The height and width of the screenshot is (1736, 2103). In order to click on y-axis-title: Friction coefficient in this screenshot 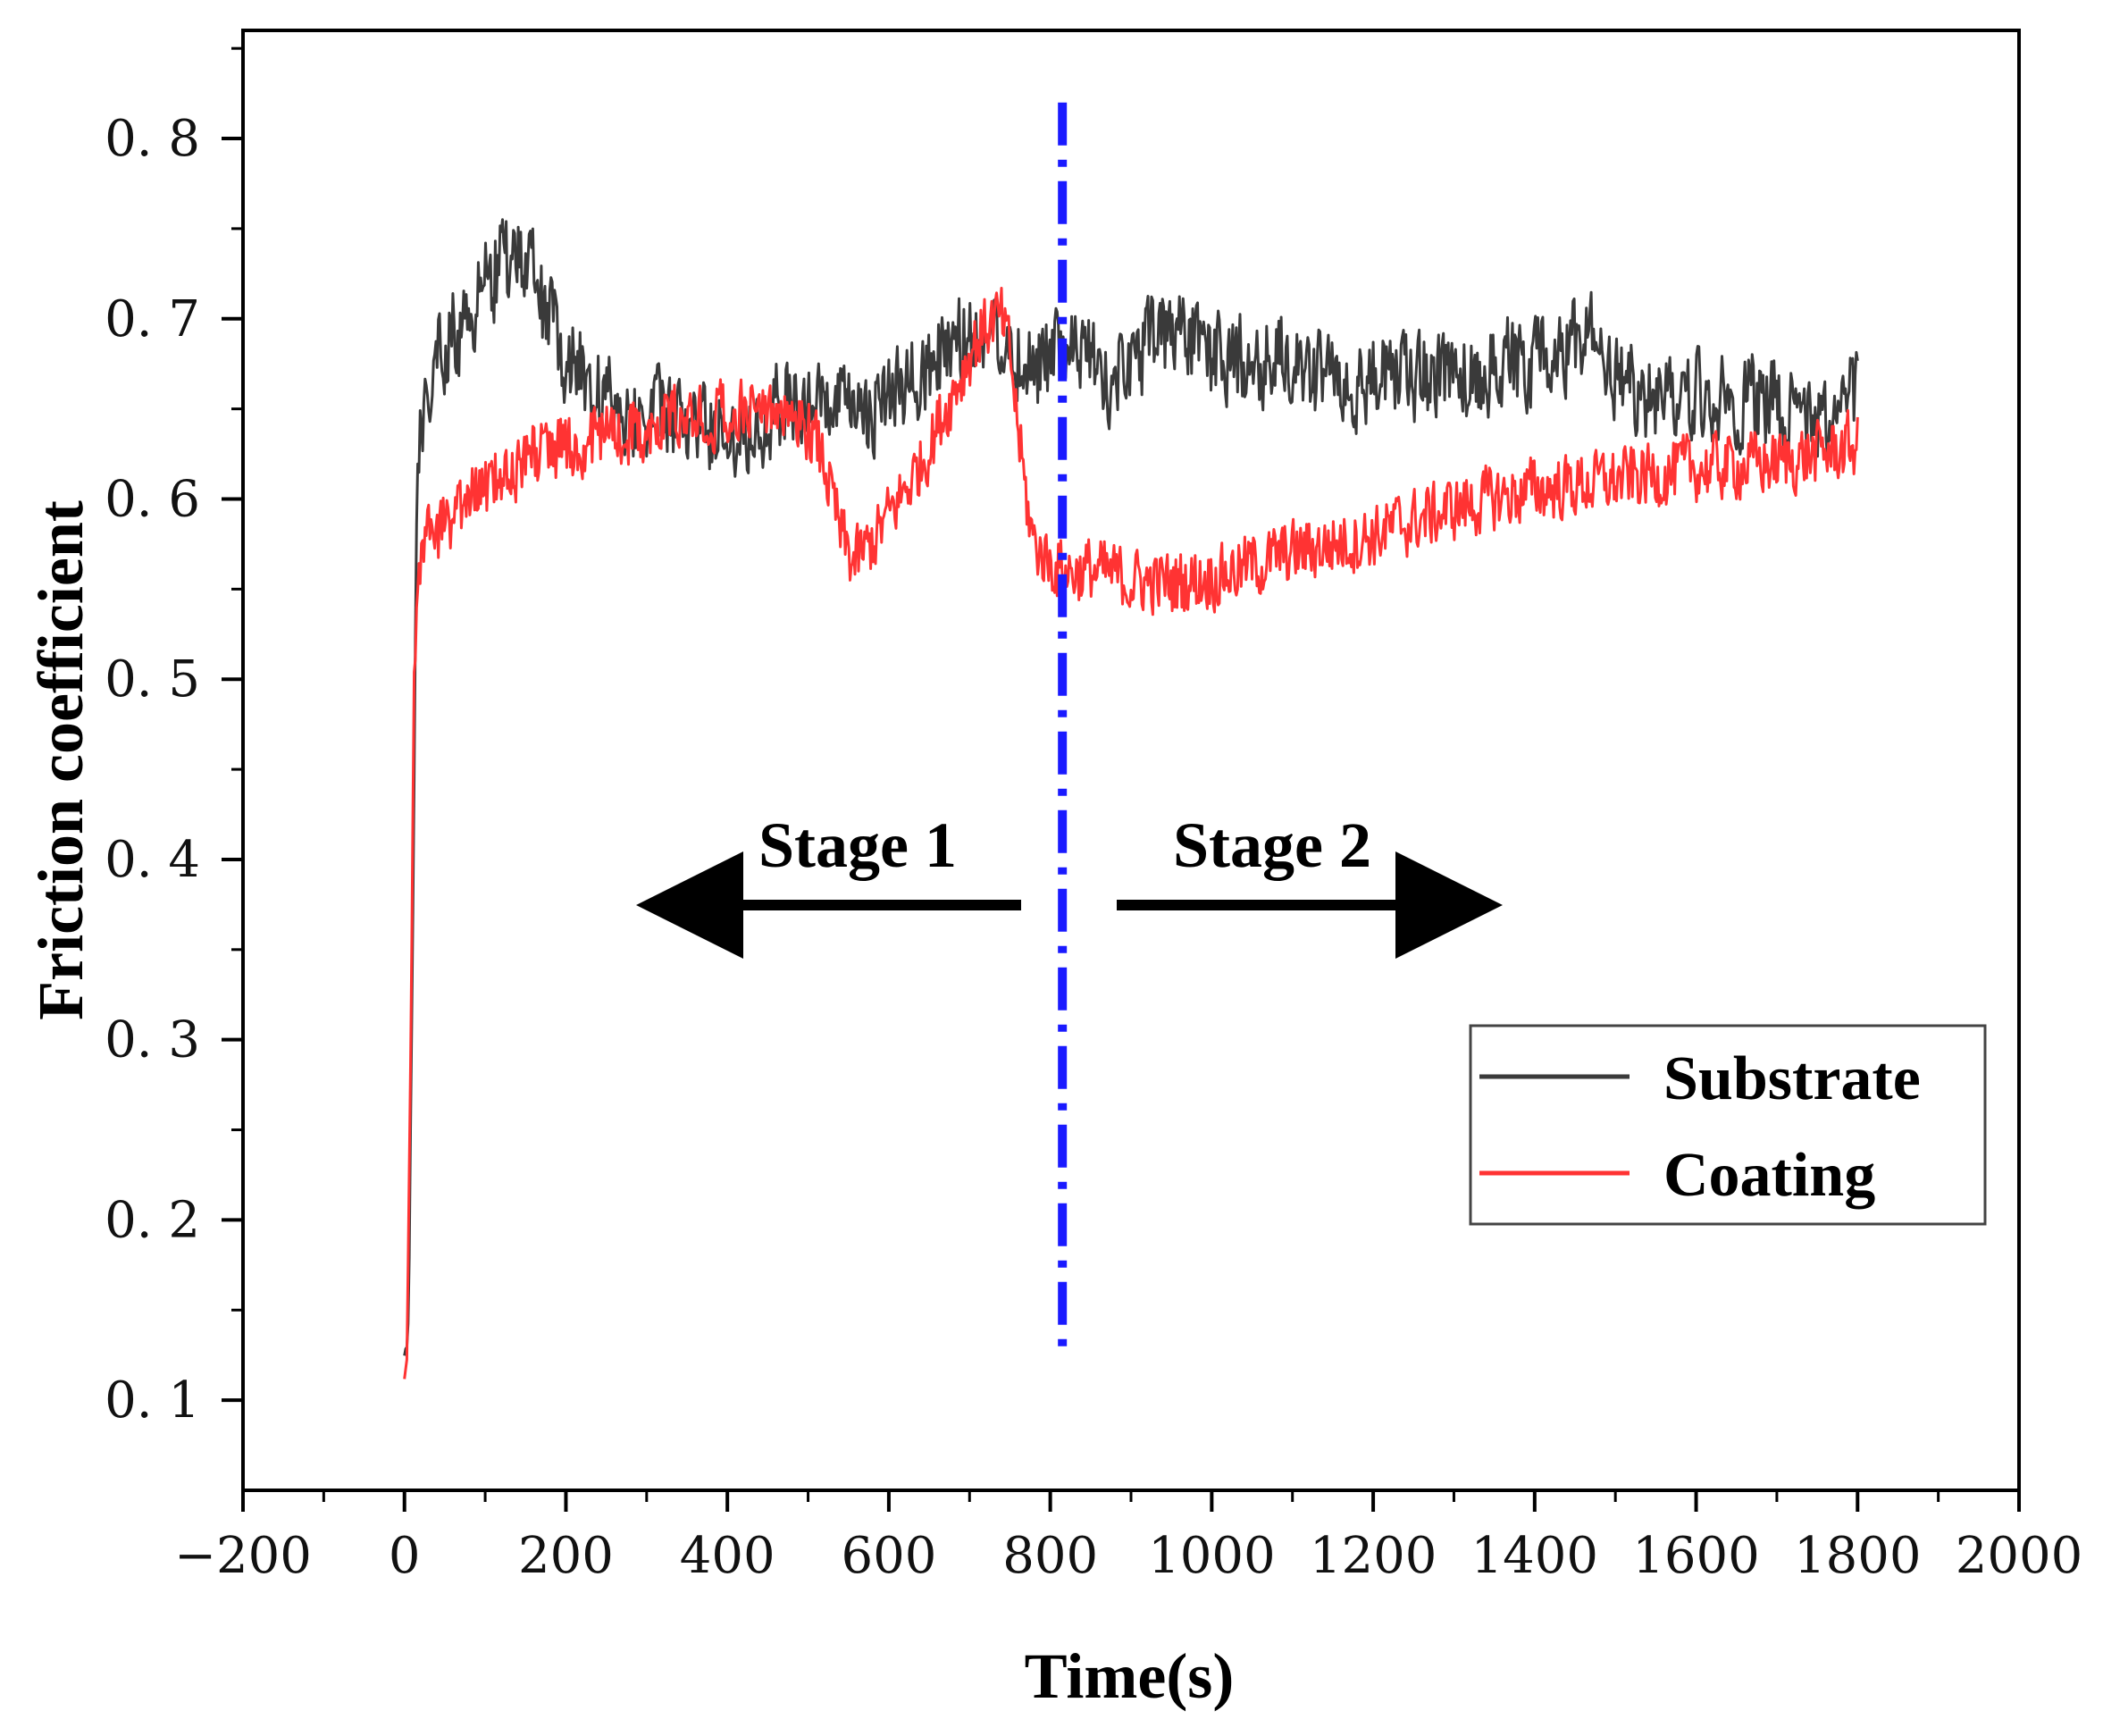, I will do `click(60, 760)`.